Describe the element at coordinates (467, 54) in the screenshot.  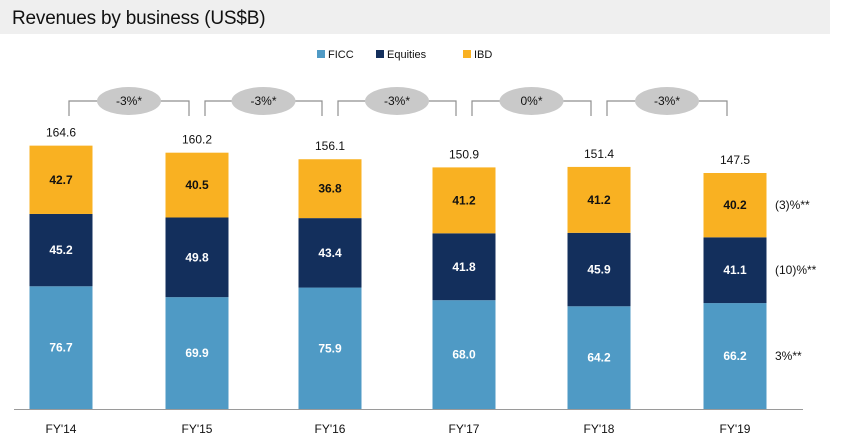
I see `legend-swatch-ibd` at that location.